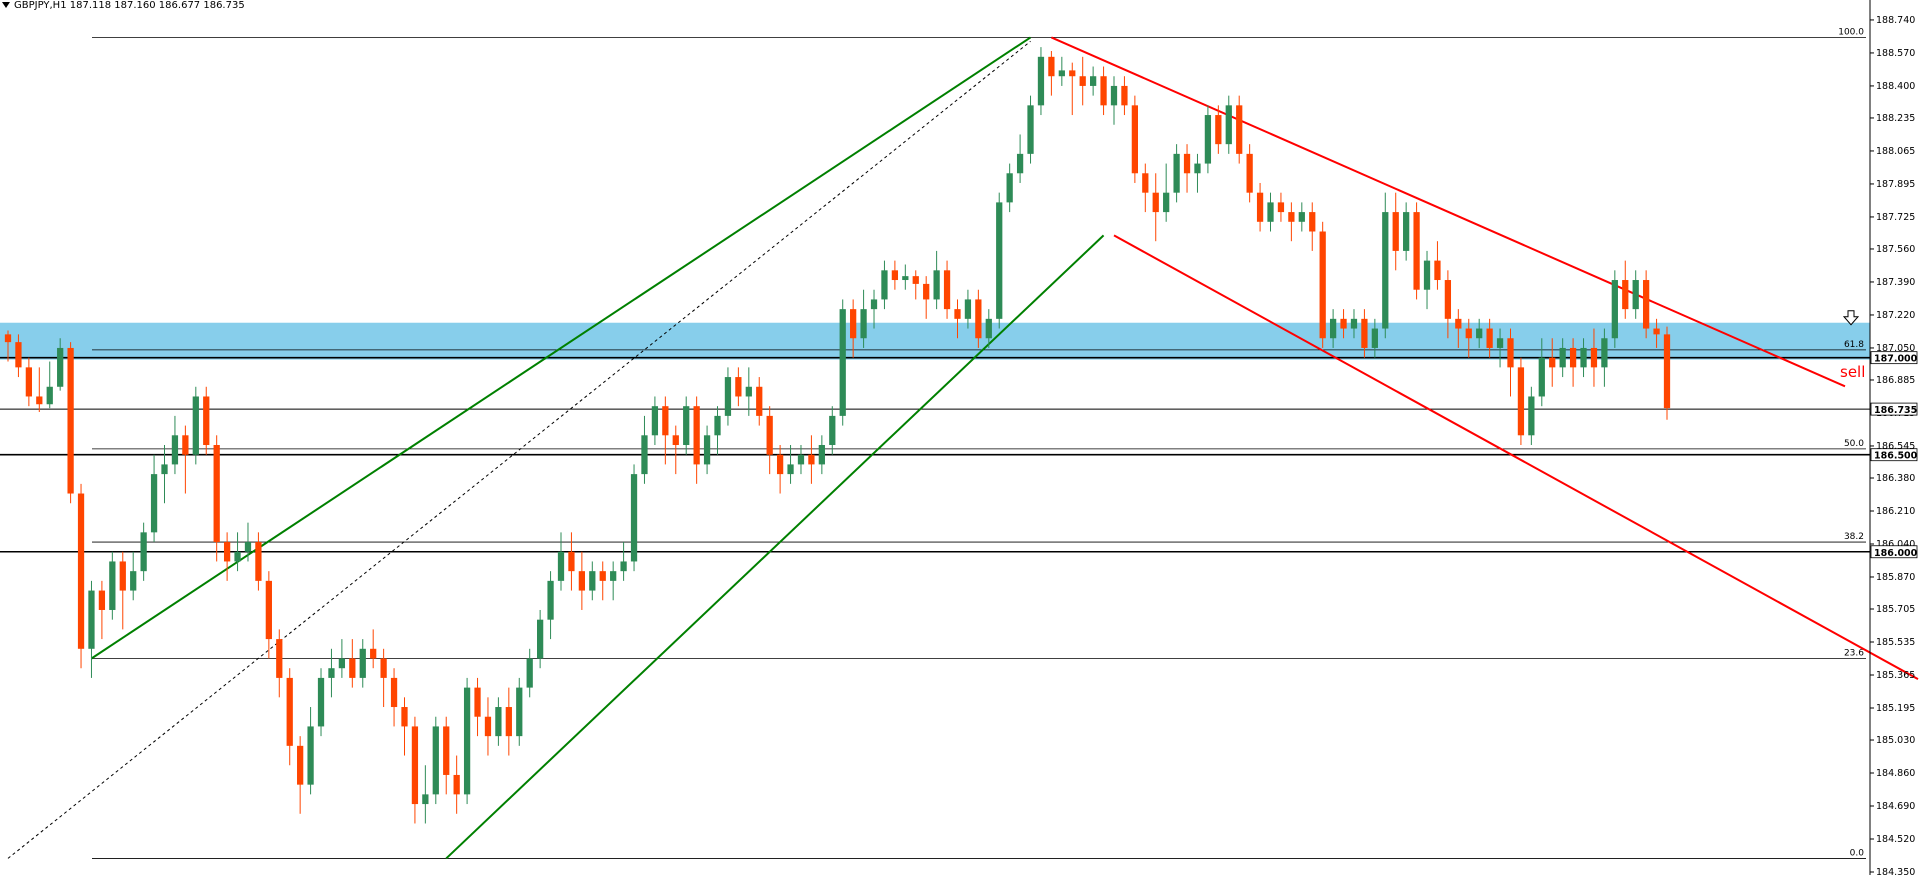 This screenshot has width=1919, height=875. I want to click on price-label-box, so click(1894, 358).